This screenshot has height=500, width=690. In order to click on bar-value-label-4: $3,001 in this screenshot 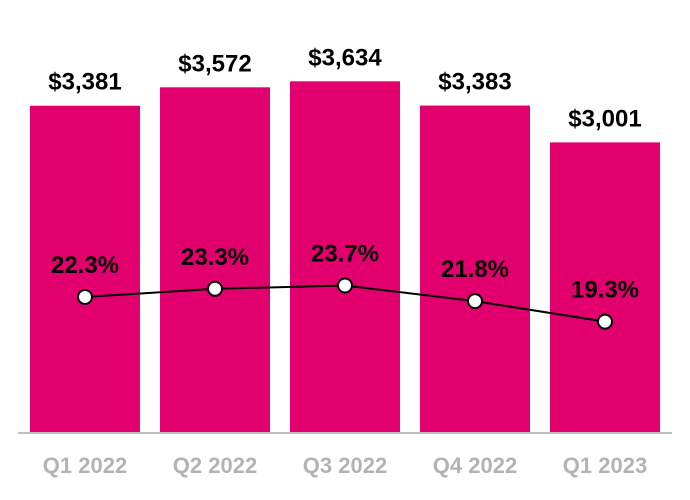, I will do `click(604, 118)`.